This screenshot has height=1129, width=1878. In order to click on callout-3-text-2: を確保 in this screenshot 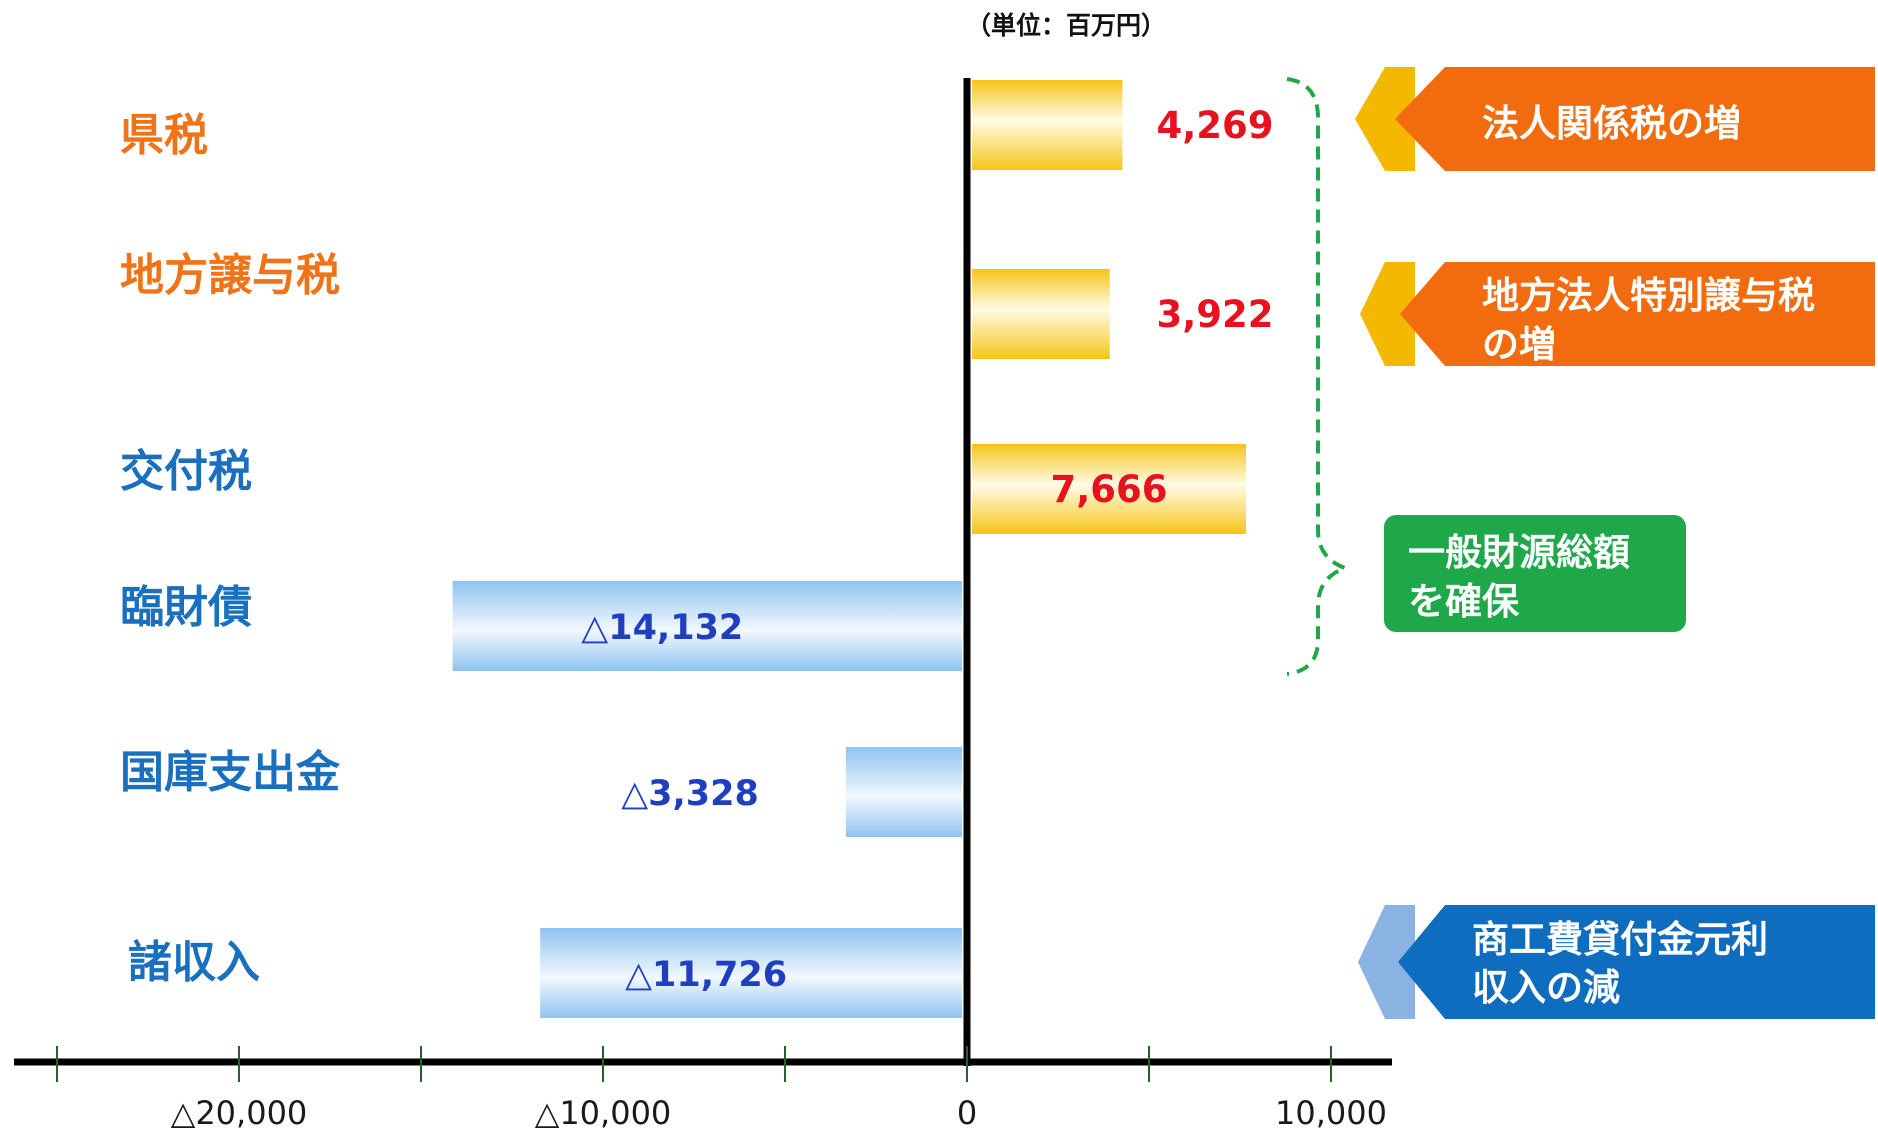, I will do `click(1464, 601)`.